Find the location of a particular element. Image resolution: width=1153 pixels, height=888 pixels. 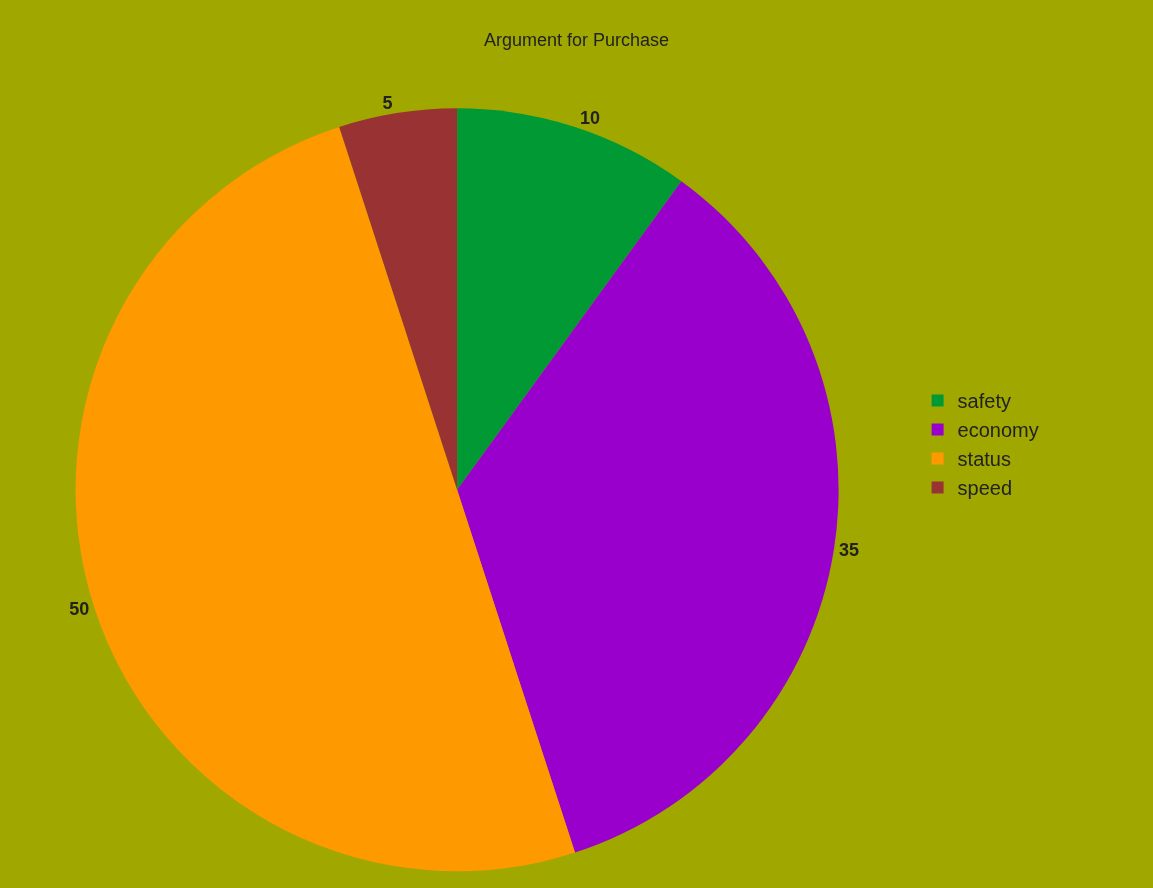

data-label: 50 is located at coordinates (79, 608).